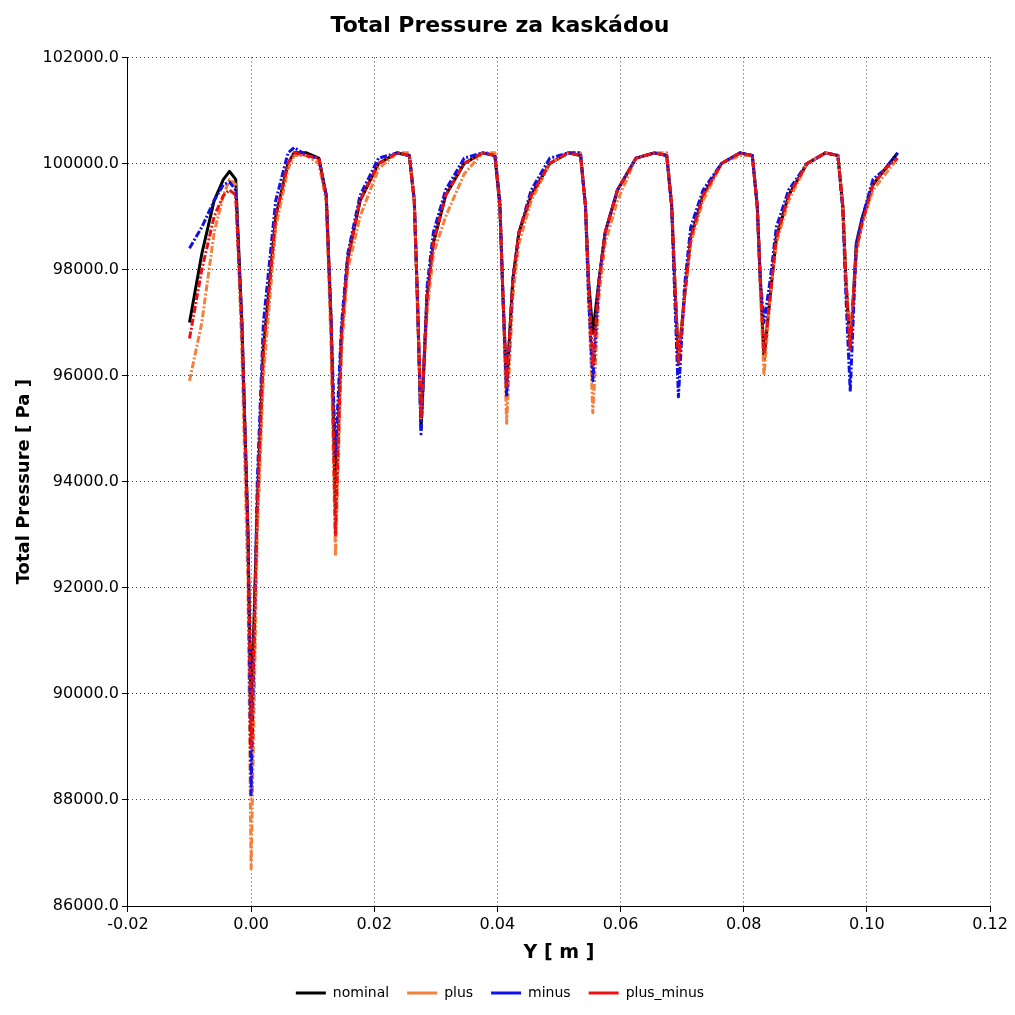  What do you see at coordinates (743, 923) in the screenshot?
I see `x-tick-label: 0.08` at bounding box center [743, 923].